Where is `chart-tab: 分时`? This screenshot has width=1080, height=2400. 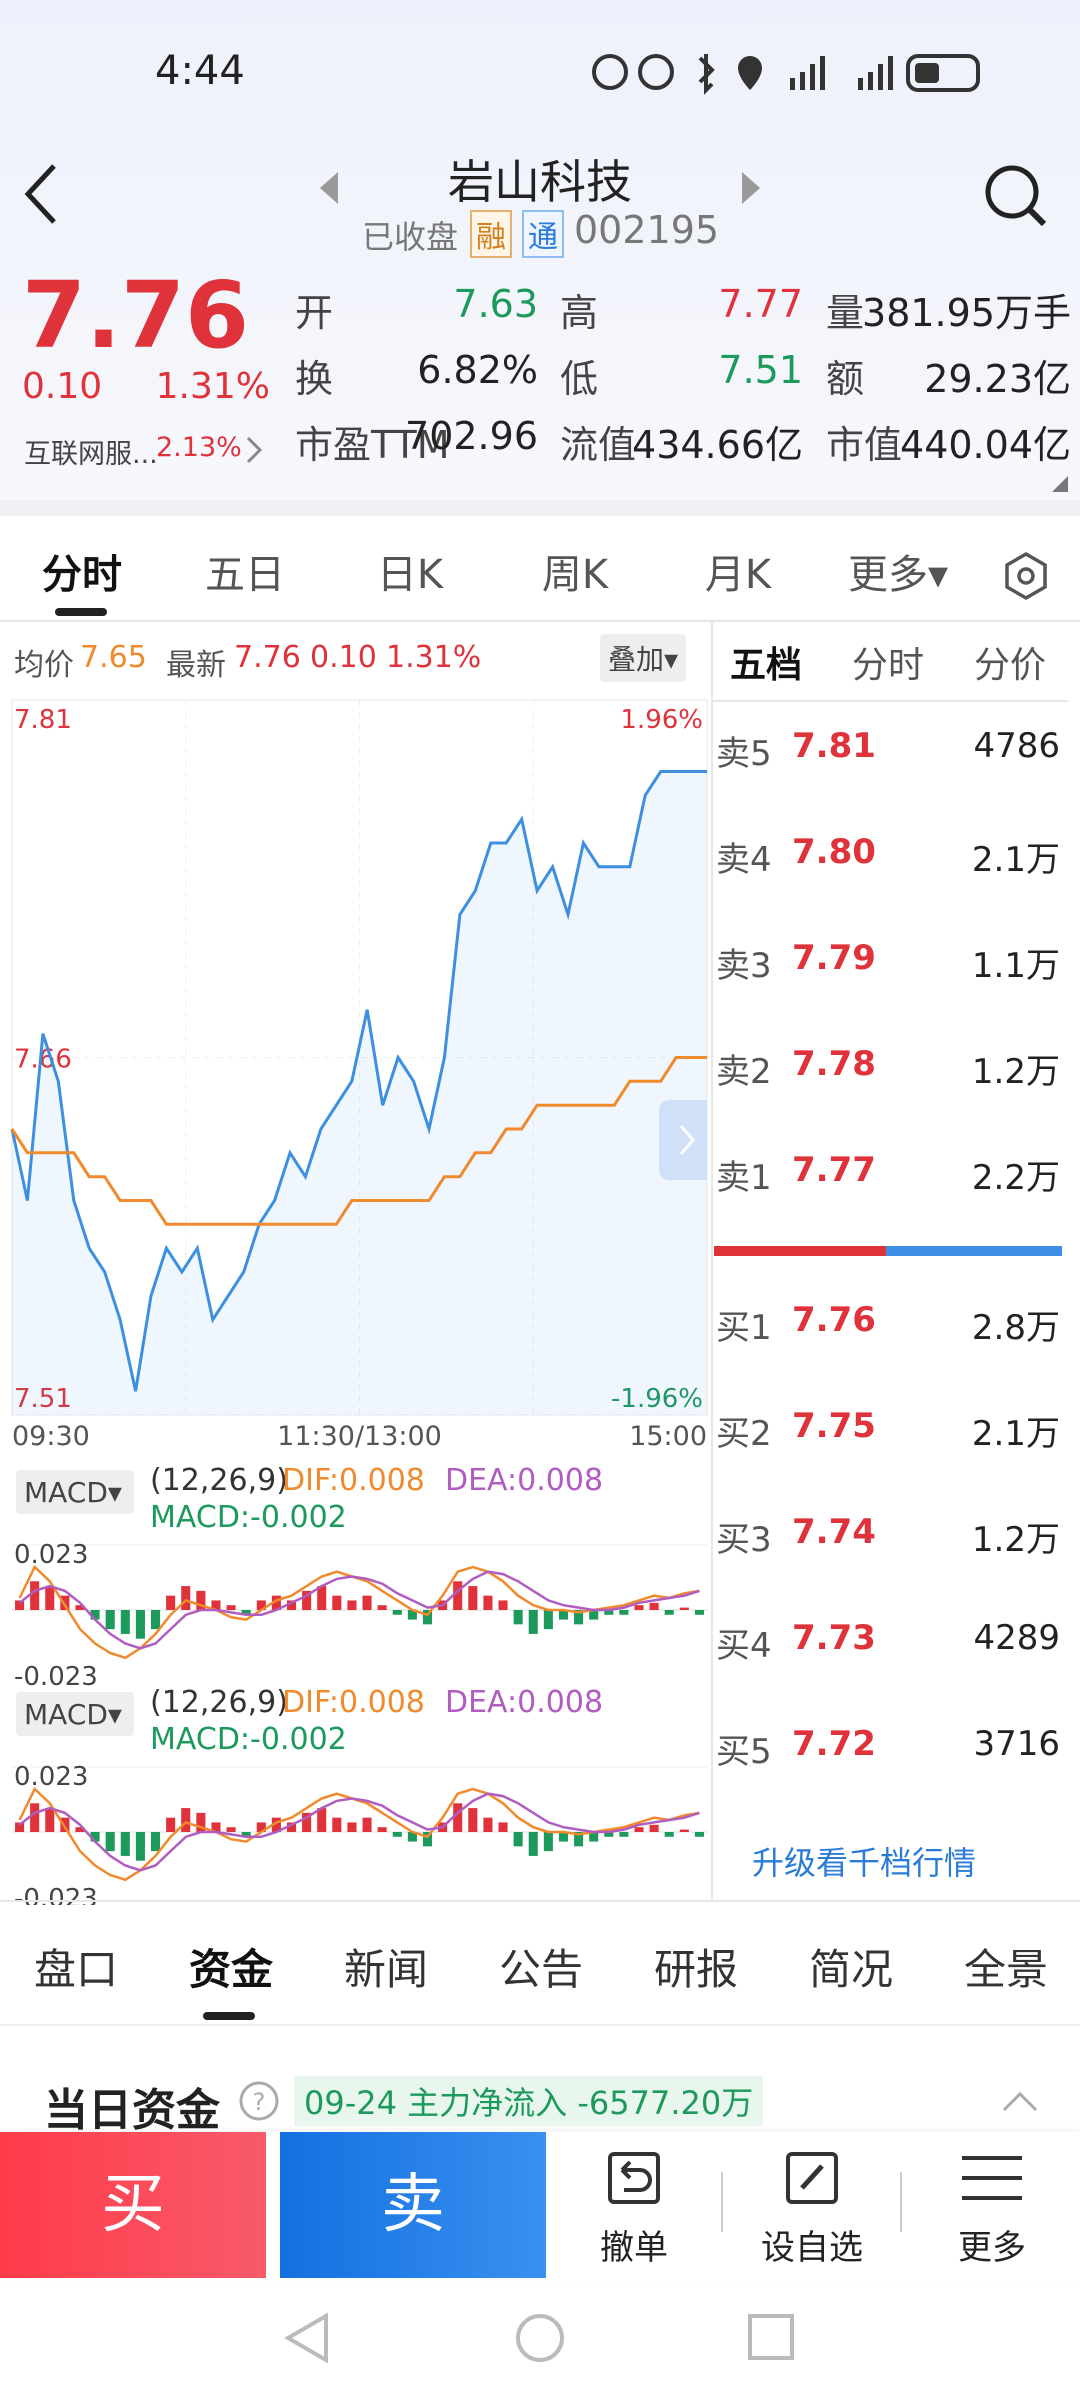 chart-tab: 分时 is located at coordinates (82, 575).